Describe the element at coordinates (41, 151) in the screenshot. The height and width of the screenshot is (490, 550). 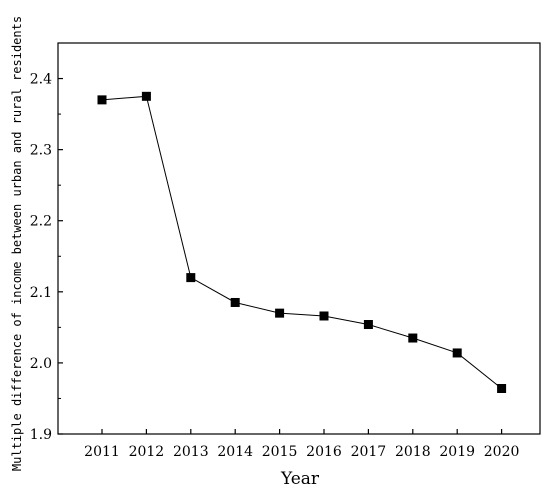
I see `y-tick-label: 2.3` at that location.